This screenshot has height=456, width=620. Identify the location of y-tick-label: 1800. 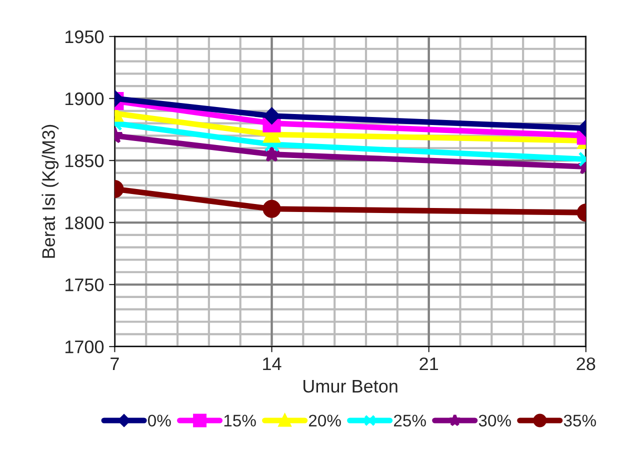
(85, 223).